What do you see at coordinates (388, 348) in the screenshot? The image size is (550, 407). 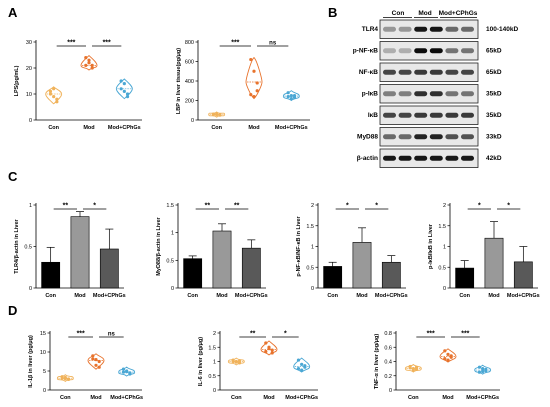 I see `y-tick-label: 0.6` at bounding box center [388, 348].